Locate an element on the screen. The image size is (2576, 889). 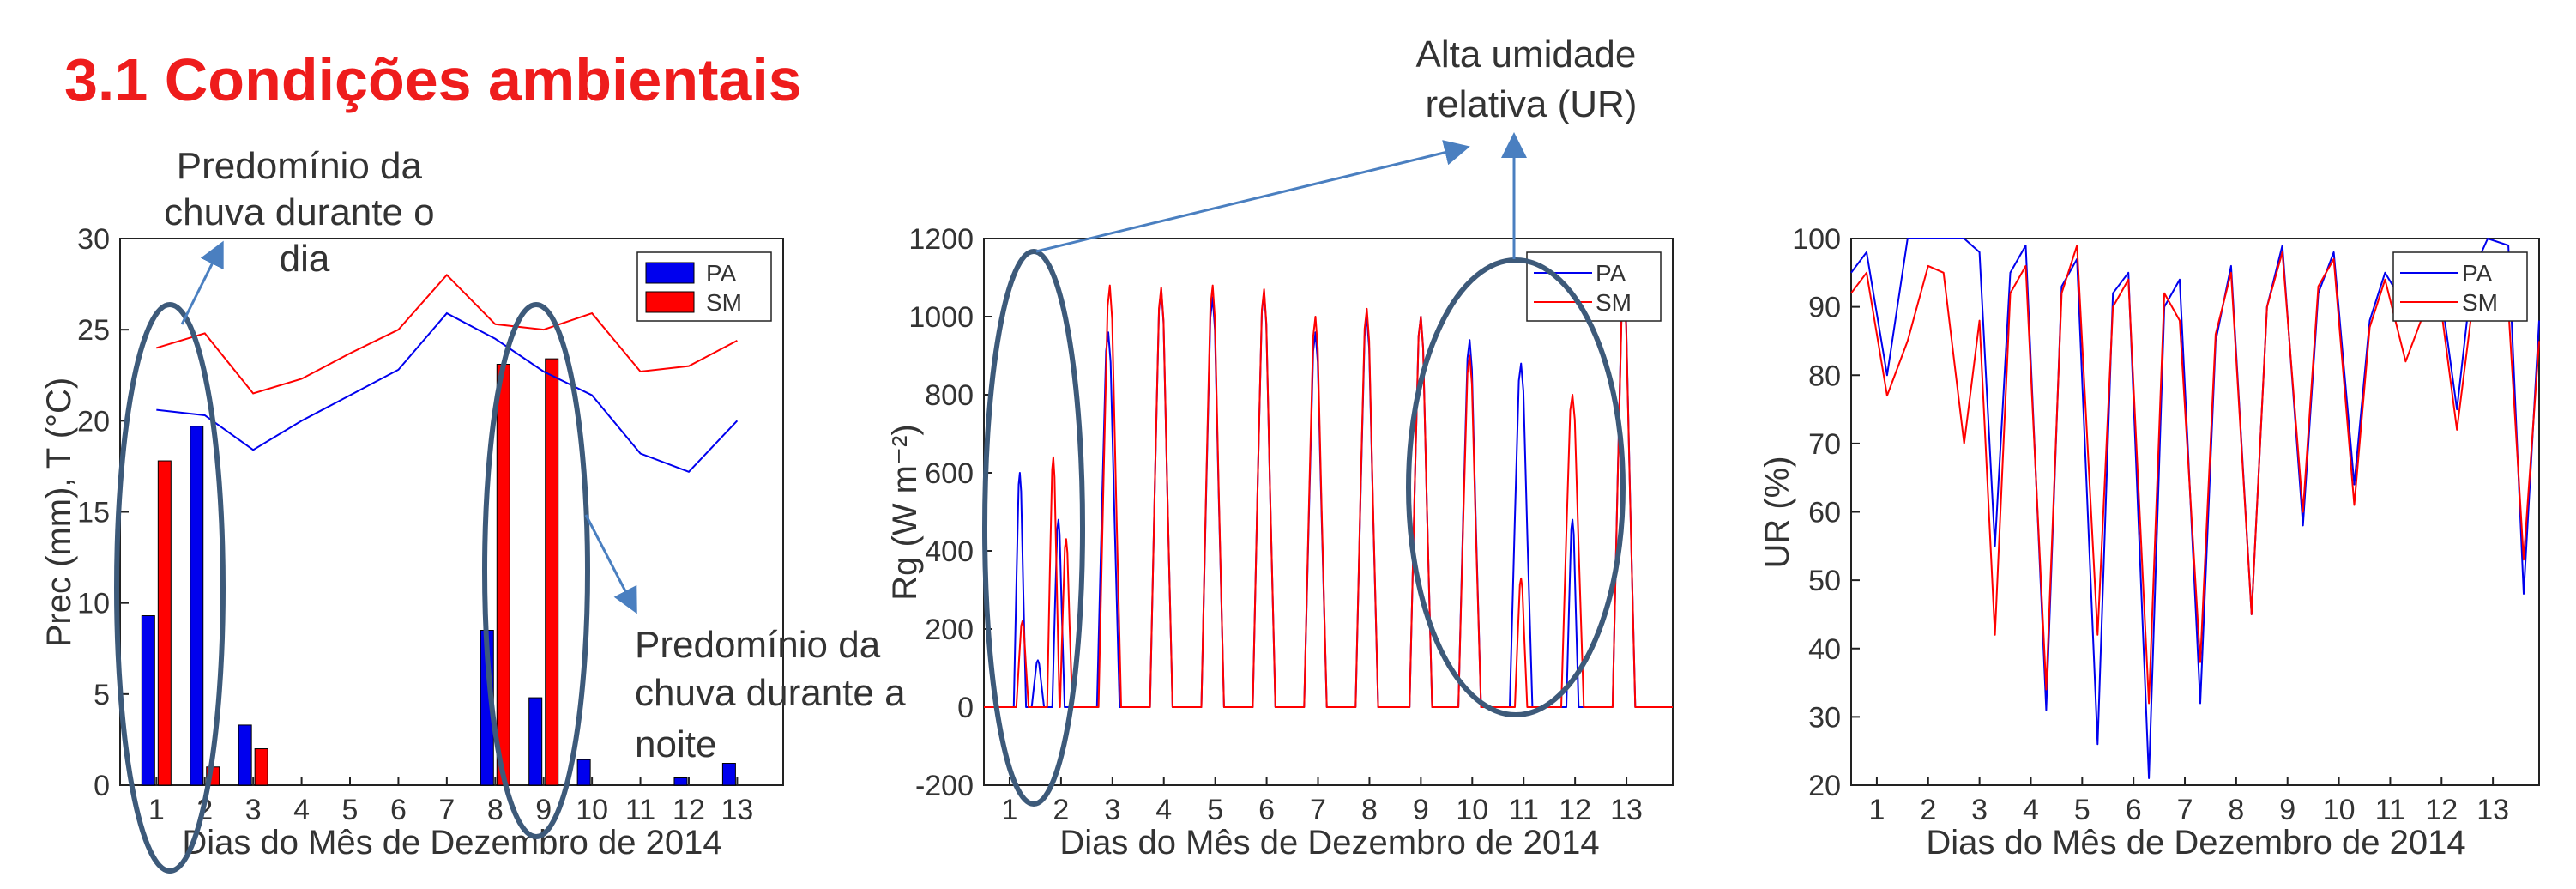
y-tick-label: 50 is located at coordinates (1824, 581).